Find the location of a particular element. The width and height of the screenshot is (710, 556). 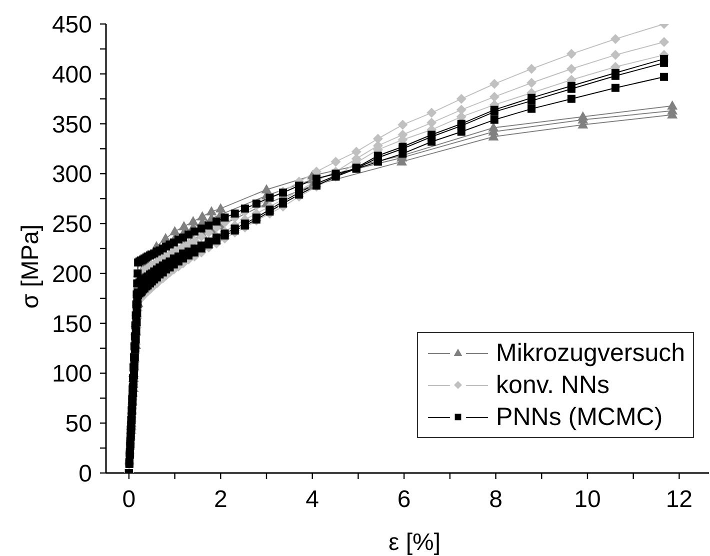

x-axis-title: ε [%] is located at coordinates (414, 542).